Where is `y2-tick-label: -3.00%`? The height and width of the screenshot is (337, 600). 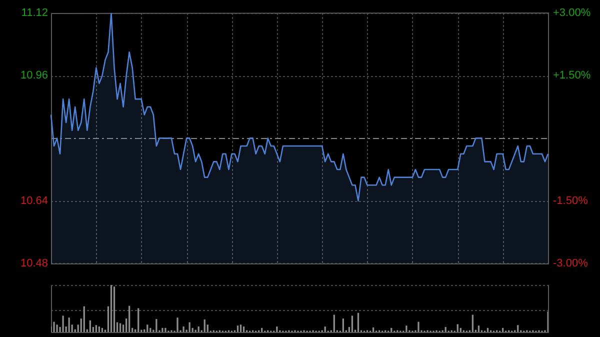 y2-tick-label: -3.00% is located at coordinates (570, 263).